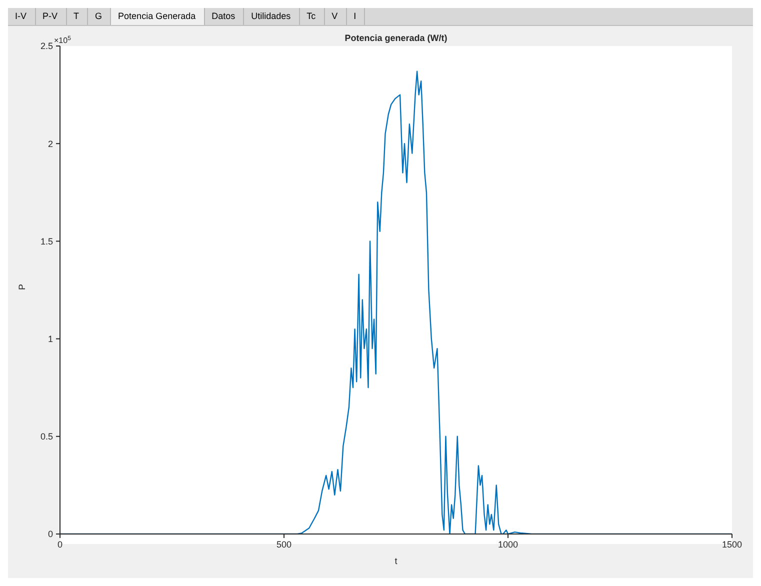 This screenshot has width=761, height=586. What do you see at coordinates (158, 16) in the screenshot?
I see `text: Potencia Generada` at bounding box center [158, 16].